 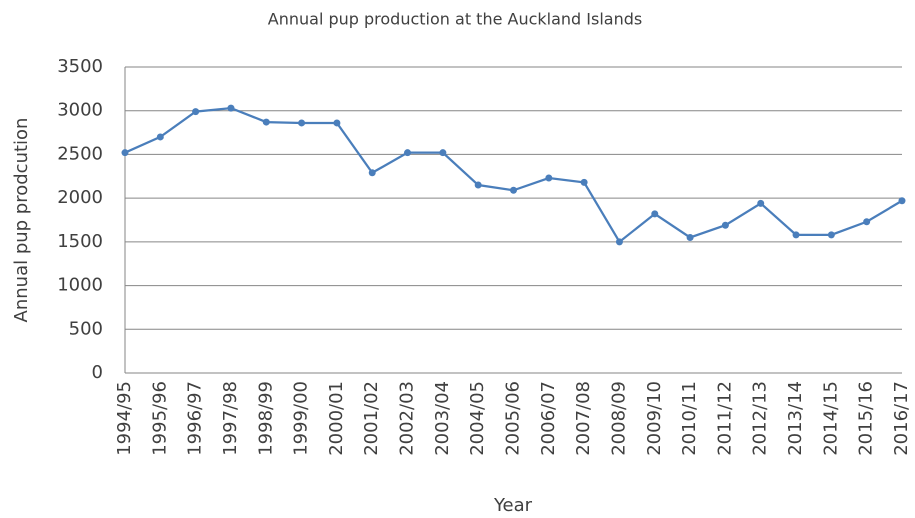 What do you see at coordinates (80, 285) in the screenshot?
I see `y-tick-label: 1000` at bounding box center [80, 285].